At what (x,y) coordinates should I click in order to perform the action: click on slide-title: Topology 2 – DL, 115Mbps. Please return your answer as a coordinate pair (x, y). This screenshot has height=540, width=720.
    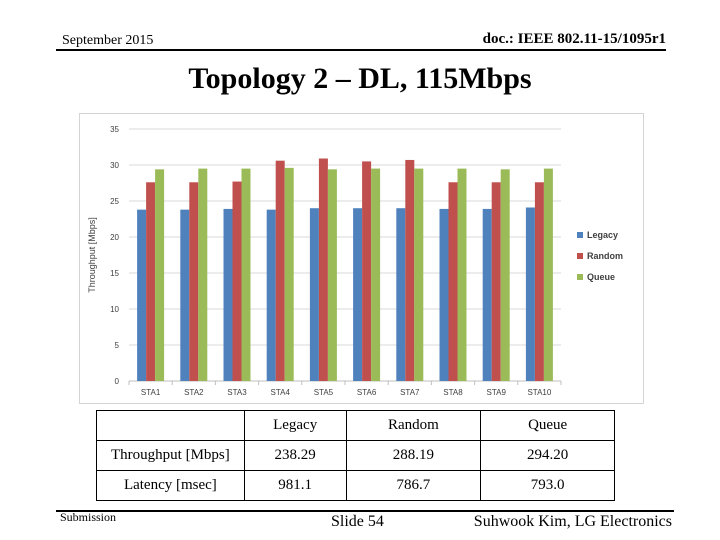
    Looking at the image, I should click on (360, 78).